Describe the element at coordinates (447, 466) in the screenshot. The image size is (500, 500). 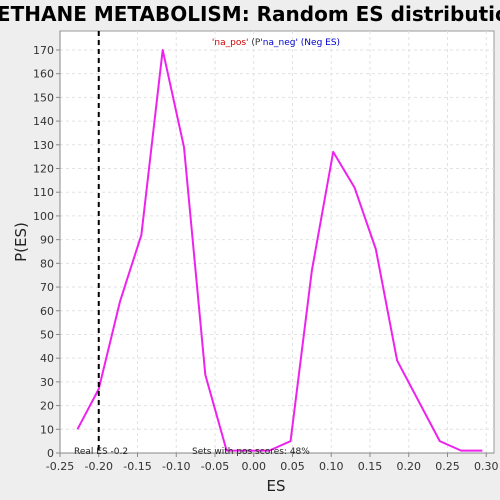
I see `x-tick-label: 0.25` at that location.